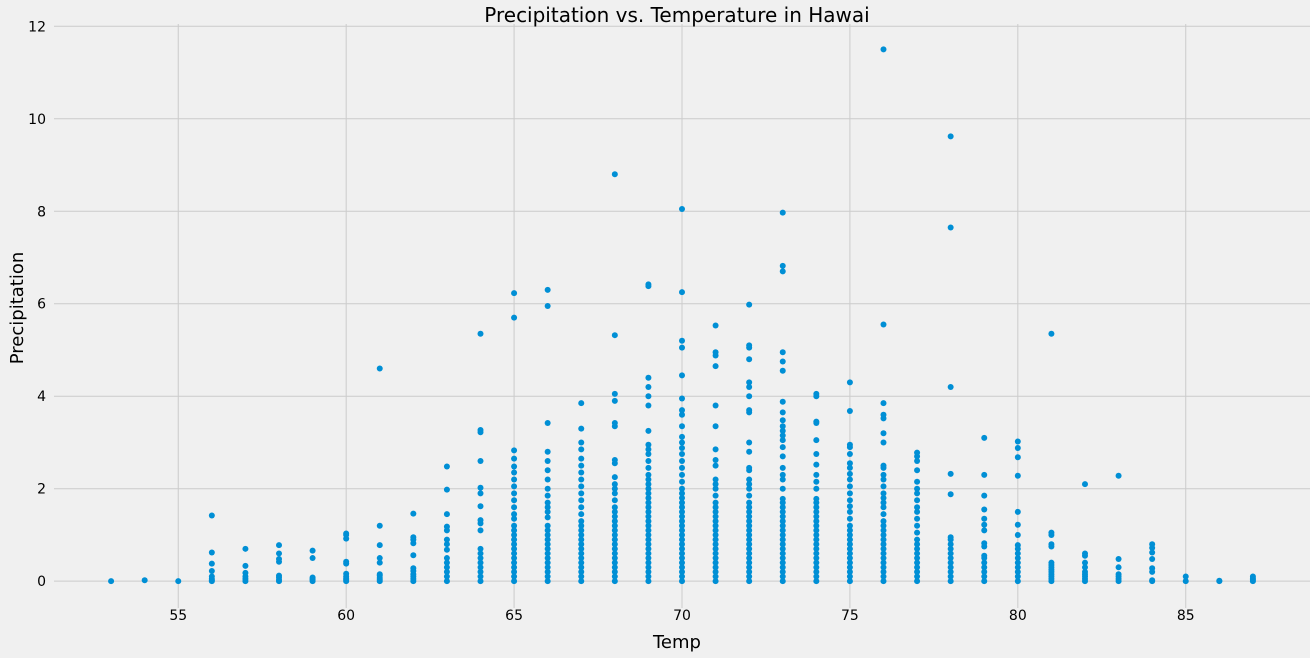 Image resolution: width=1310 pixels, height=658 pixels. Describe the element at coordinates (1186, 616) in the screenshot. I see `x-tick-label: 85` at that location.